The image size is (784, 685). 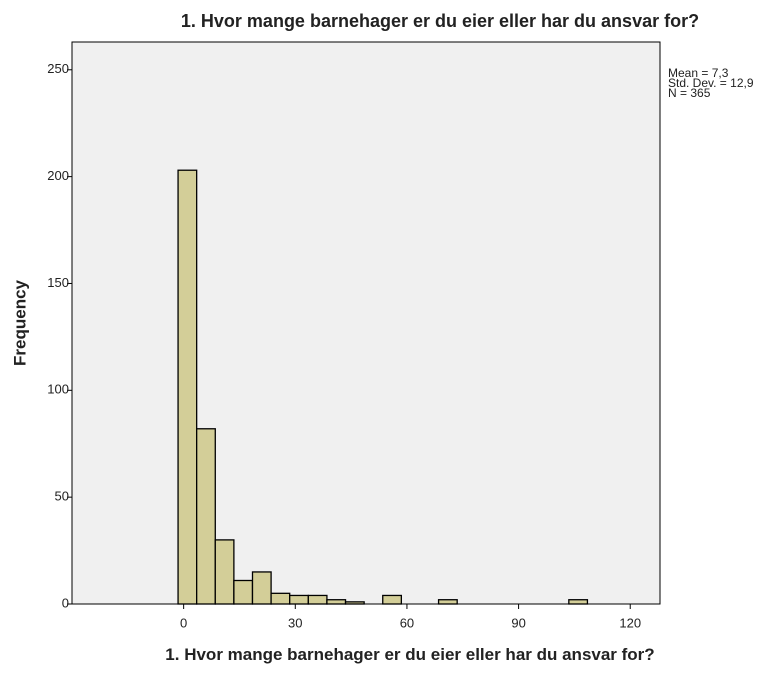 I want to click on y-tick-label: 100, so click(x=58, y=389).